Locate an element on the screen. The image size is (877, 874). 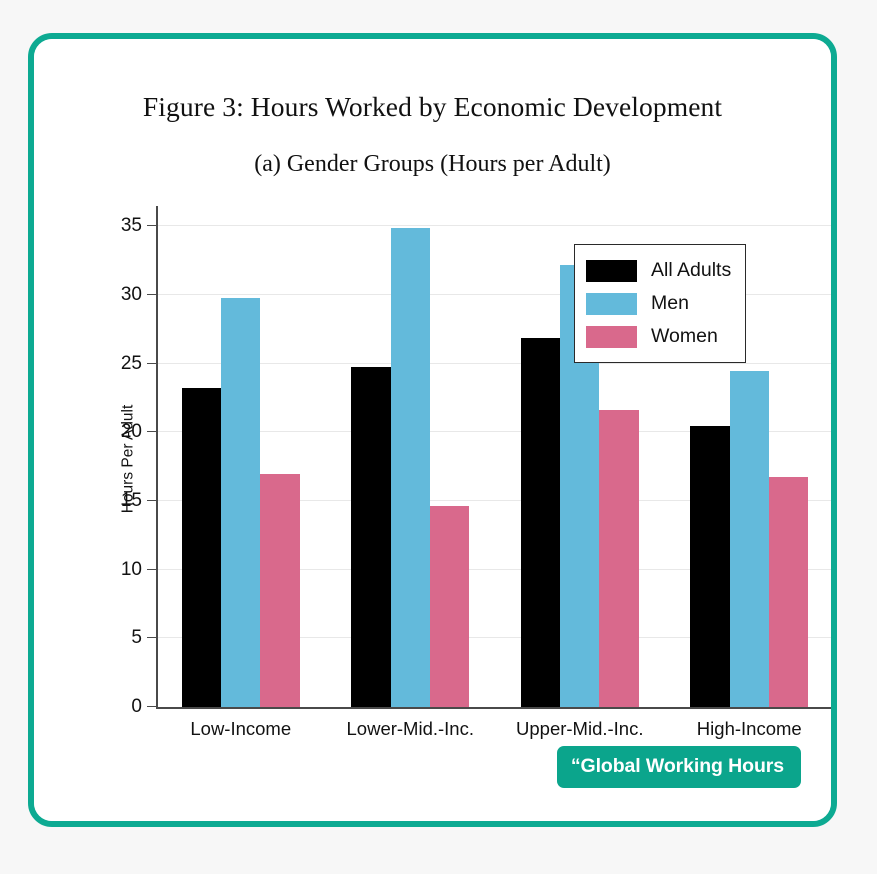
y-tick-label: 10 is located at coordinates (131, 569).